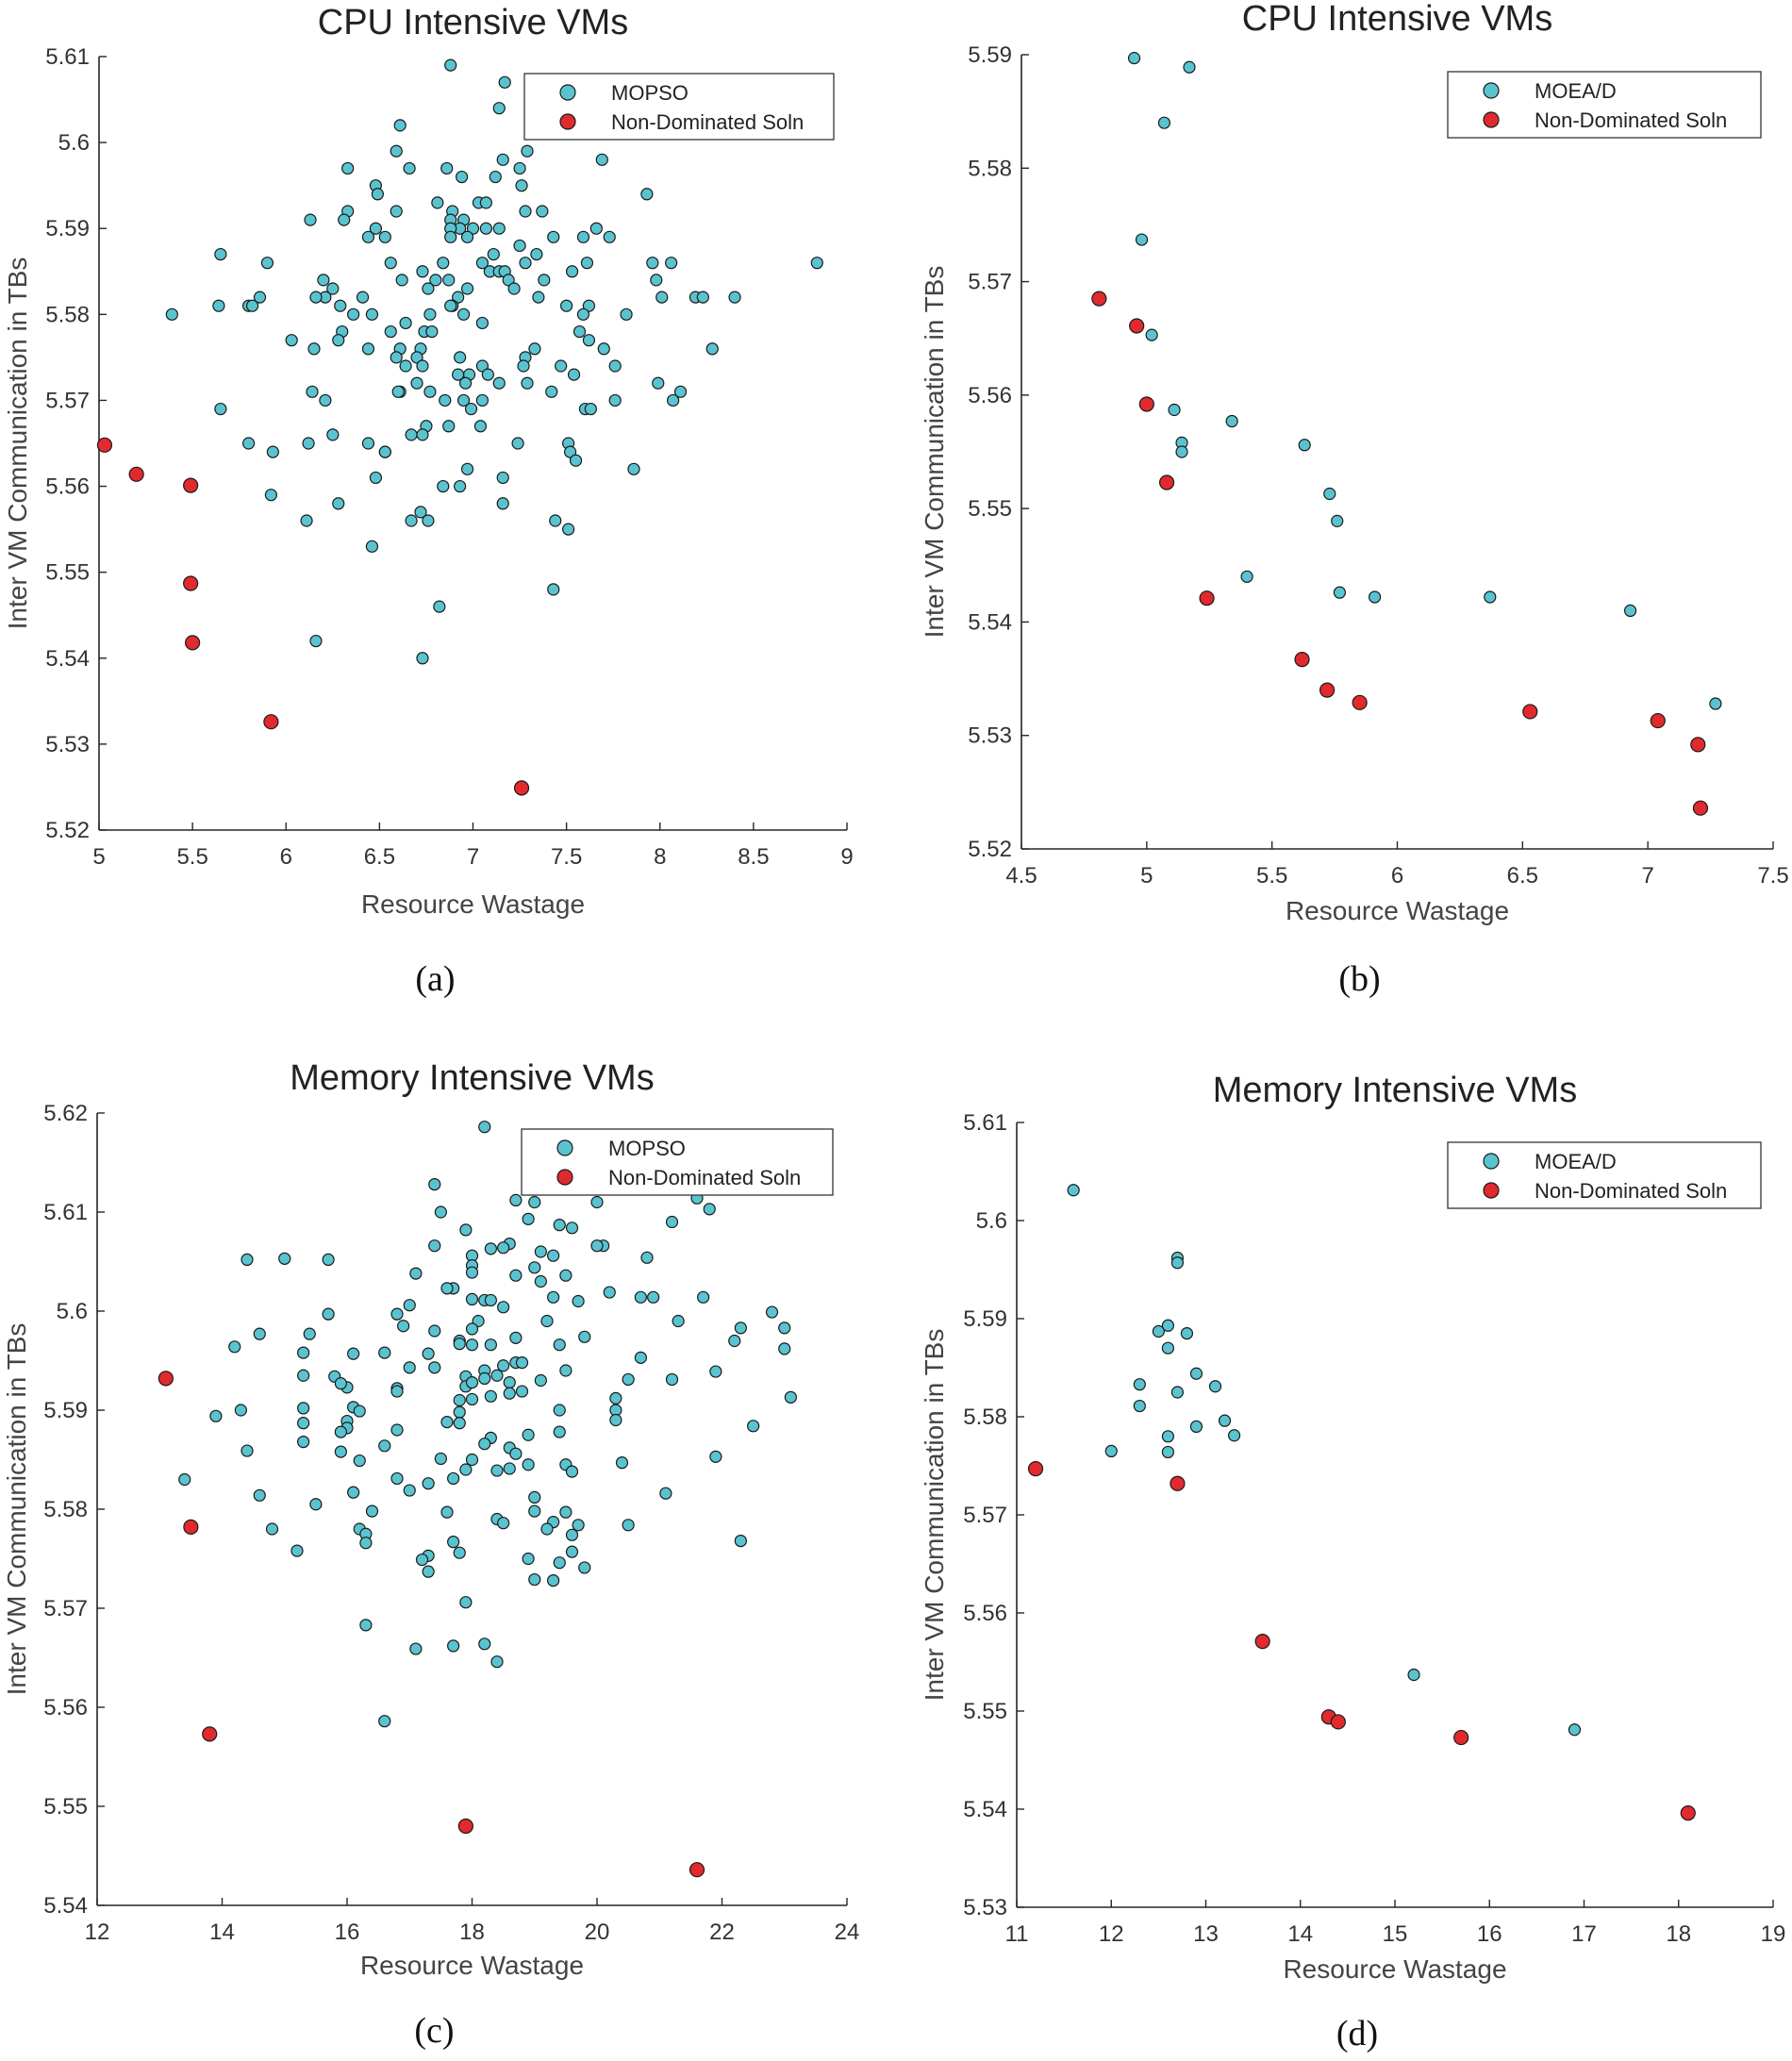  Describe the element at coordinates (679, 107) in the screenshot. I see `legend: MOPSO Non-Dominated Soln` at that location.